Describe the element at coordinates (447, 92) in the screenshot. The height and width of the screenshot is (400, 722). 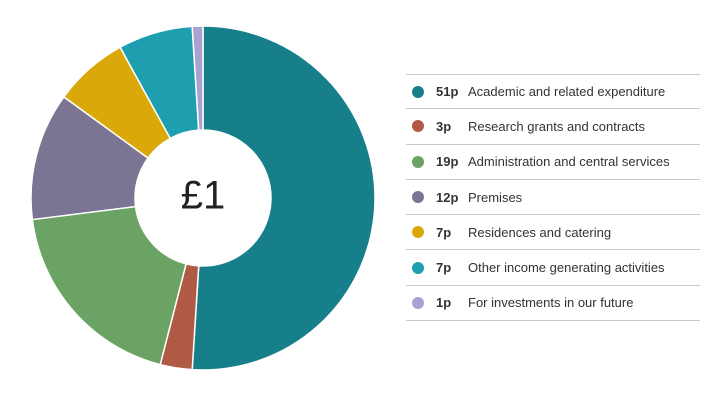
I see `legend-value: 51p` at that location.